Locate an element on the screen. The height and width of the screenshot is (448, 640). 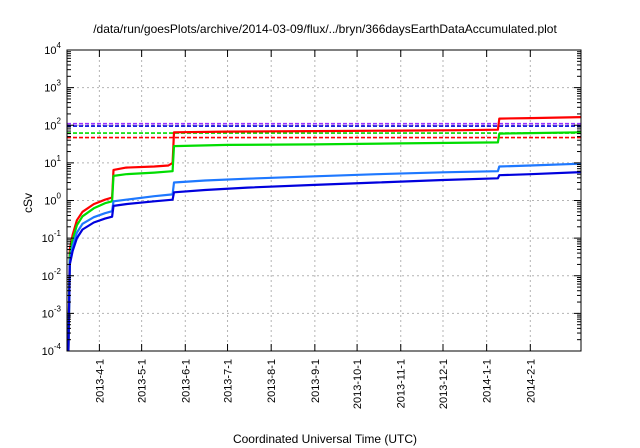
x-tick-label: 2013-6-1 is located at coordinates (186, 381).